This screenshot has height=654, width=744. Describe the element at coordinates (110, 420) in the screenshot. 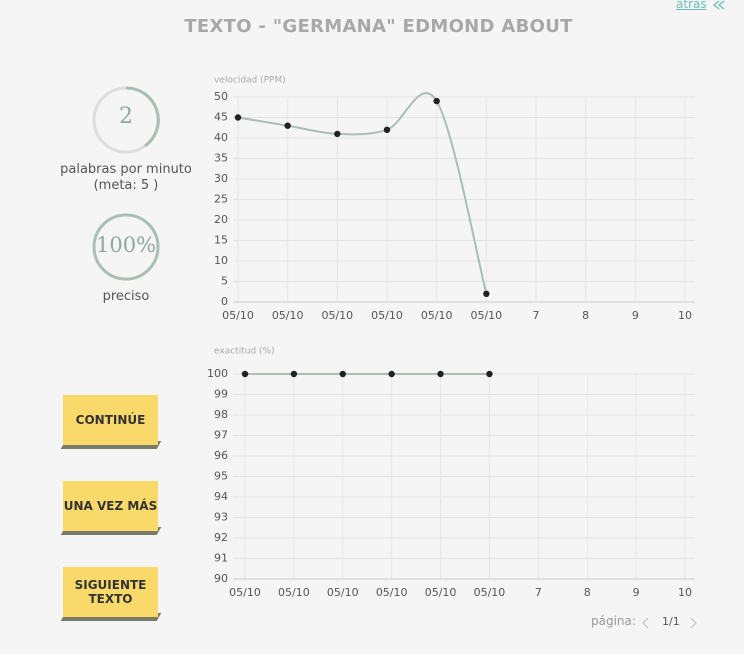

I see `continue-button: CONTINÚE` at that location.